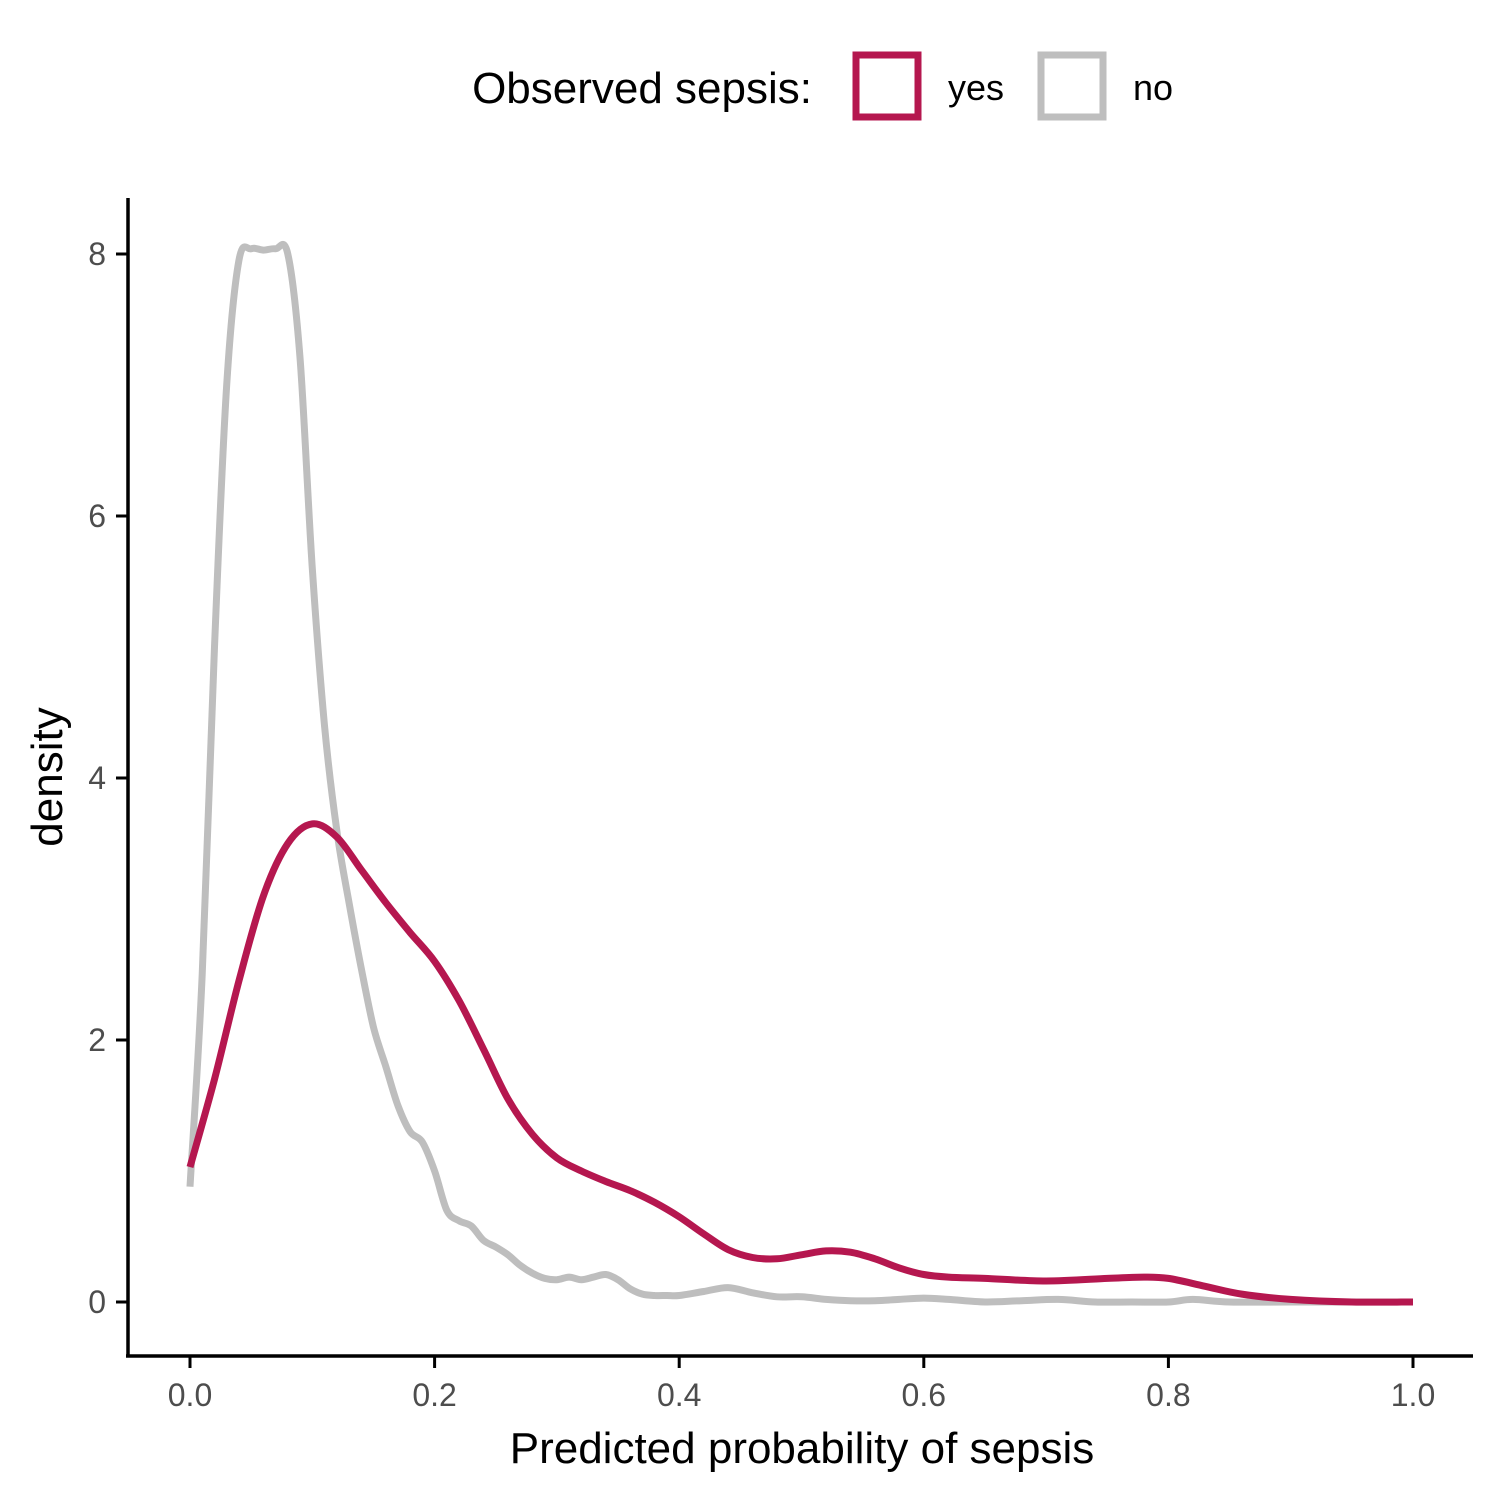 The height and width of the screenshot is (1500, 1500). What do you see at coordinates (822, 86) in the screenshot?
I see `legend: Observed sepsis: yes no` at bounding box center [822, 86].